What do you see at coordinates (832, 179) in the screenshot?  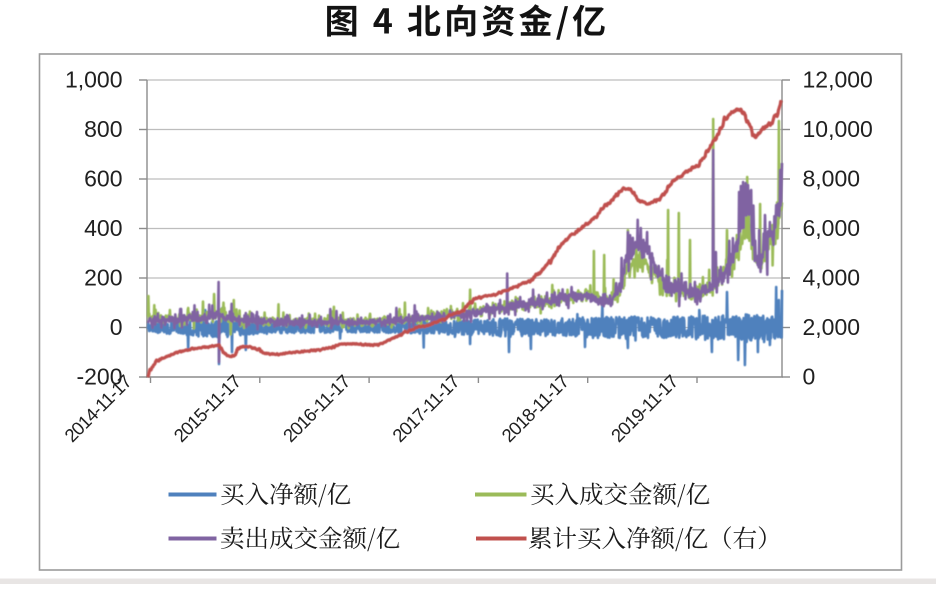 I see `svg-text: 8,000` at bounding box center [832, 179].